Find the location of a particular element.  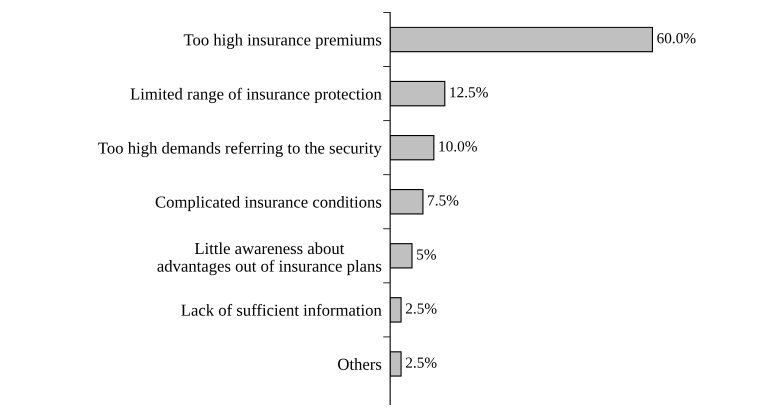

y-tick-label: Lack of sufficient information is located at coordinates (281, 310).